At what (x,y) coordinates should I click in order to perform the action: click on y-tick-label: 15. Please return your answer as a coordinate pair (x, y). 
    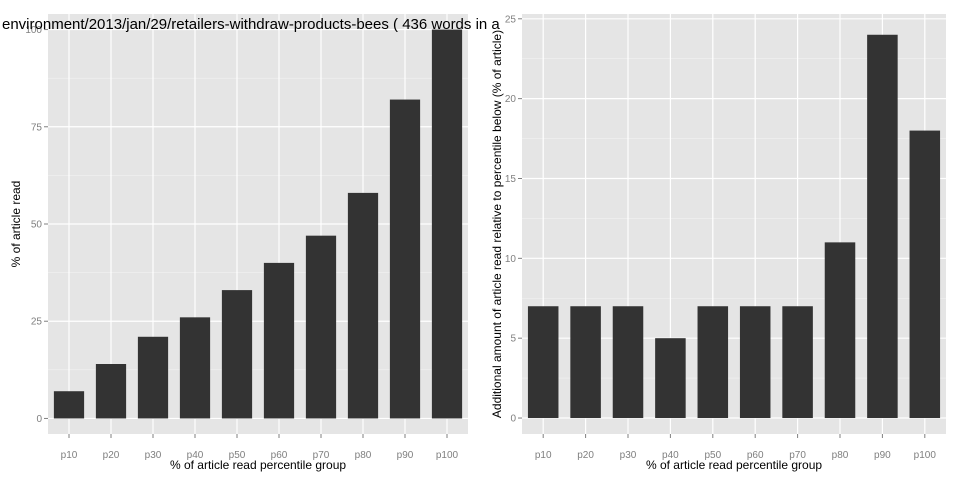
    Looking at the image, I should click on (511, 179).